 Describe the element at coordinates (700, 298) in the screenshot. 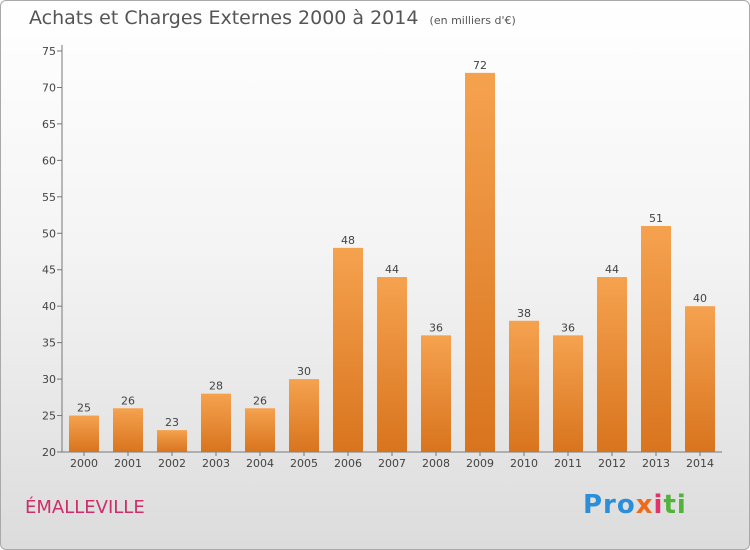

I see `bar-value-label: 40` at that location.